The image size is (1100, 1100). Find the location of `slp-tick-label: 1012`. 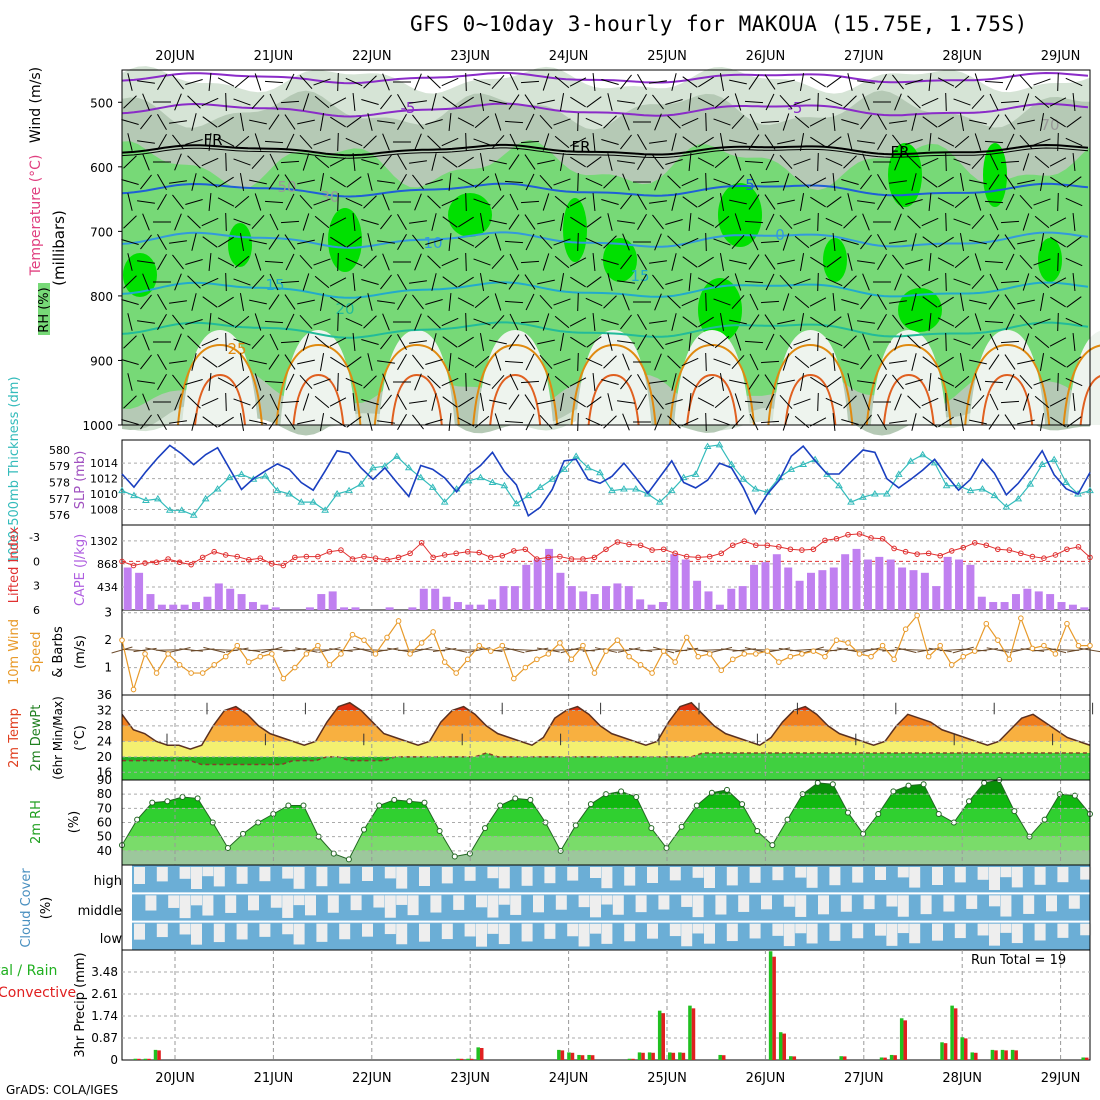

slp-tick-label: 1012 is located at coordinates (104, 479).